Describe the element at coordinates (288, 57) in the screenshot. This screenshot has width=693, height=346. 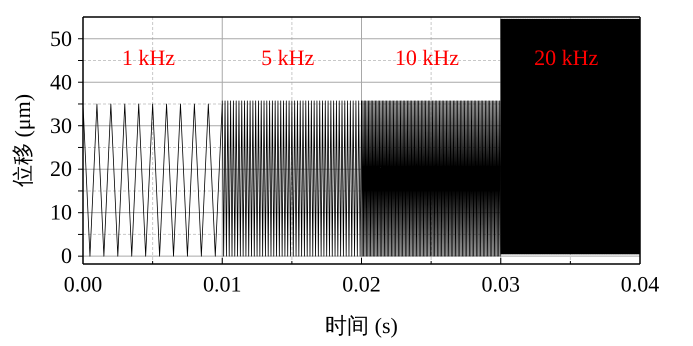
I see `annotation: 5 kHz` at that location.